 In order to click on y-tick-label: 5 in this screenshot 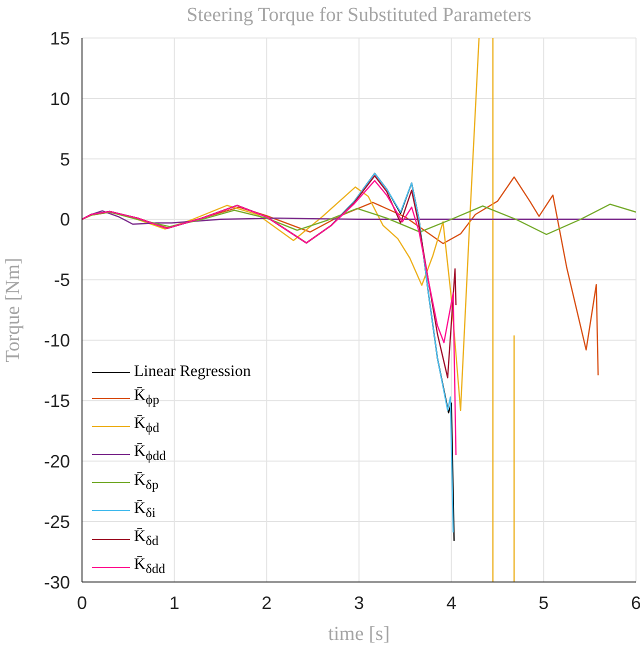, I will do `click(65, 159)`.